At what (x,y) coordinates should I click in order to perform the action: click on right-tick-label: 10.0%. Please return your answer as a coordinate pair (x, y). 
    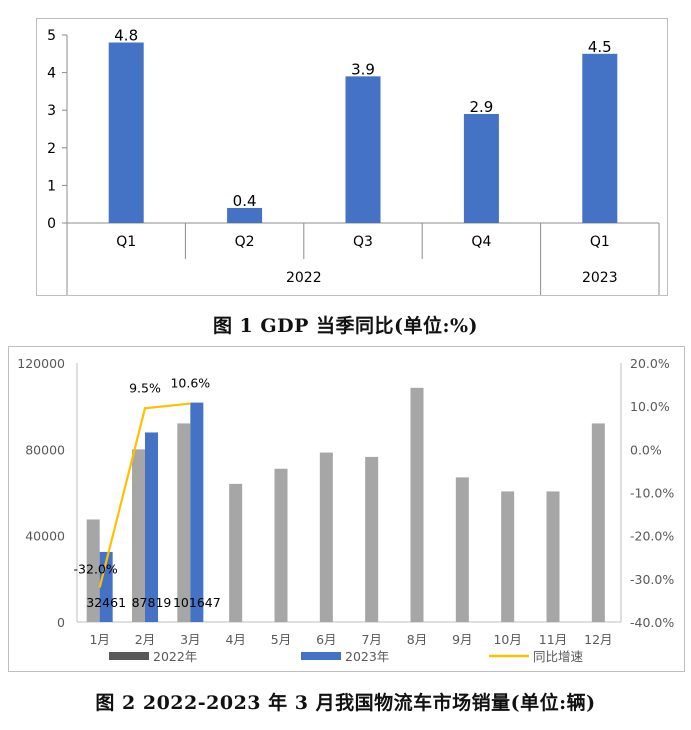
    Looking at the image, I should click on (650, 406).